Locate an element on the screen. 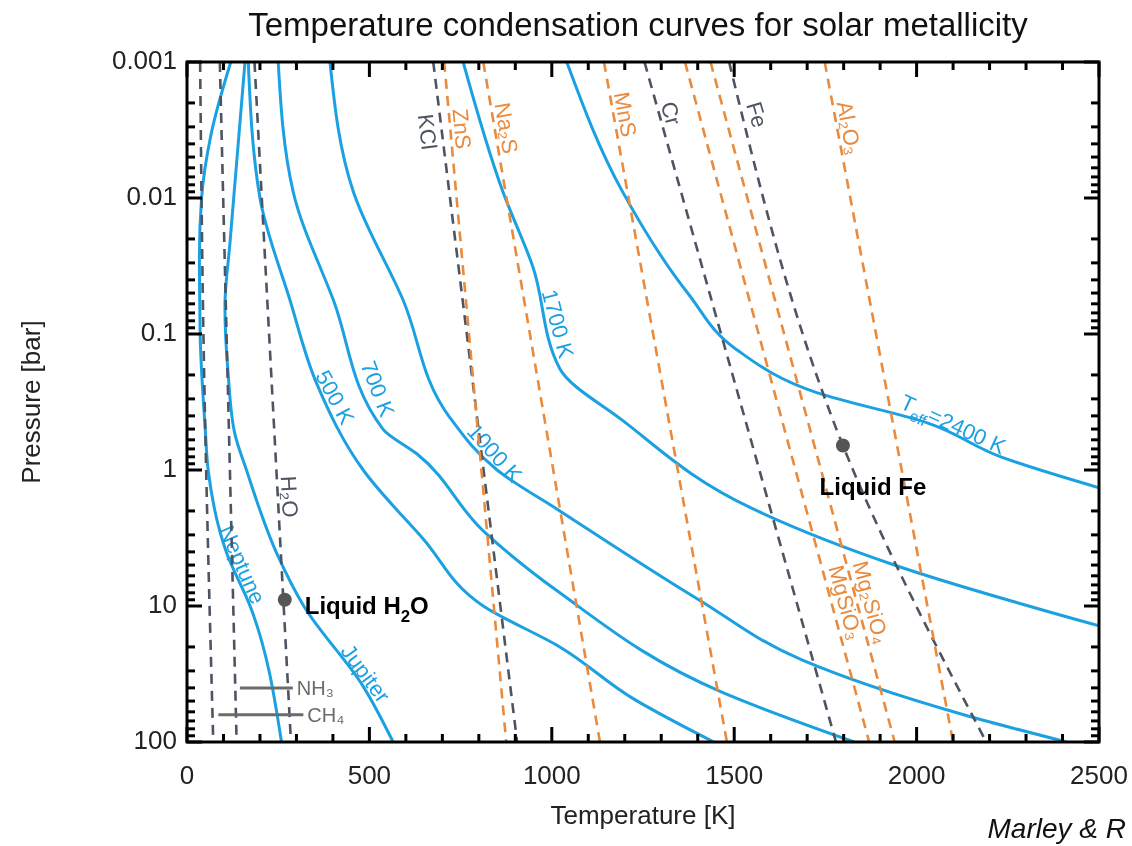 The width and height of the screenshot is (1132, 846). series-label: CH₄ is located at coordinates (326, 714).